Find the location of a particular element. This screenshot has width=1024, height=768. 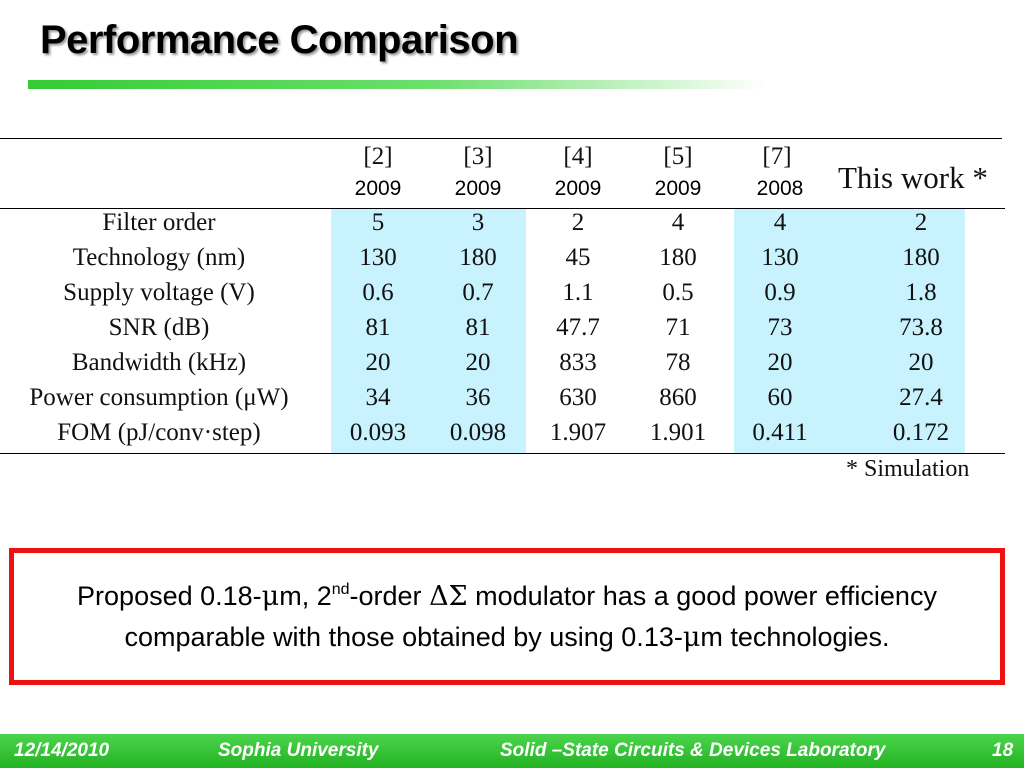

table-cell: 860 is located at coordinates (678, 397).